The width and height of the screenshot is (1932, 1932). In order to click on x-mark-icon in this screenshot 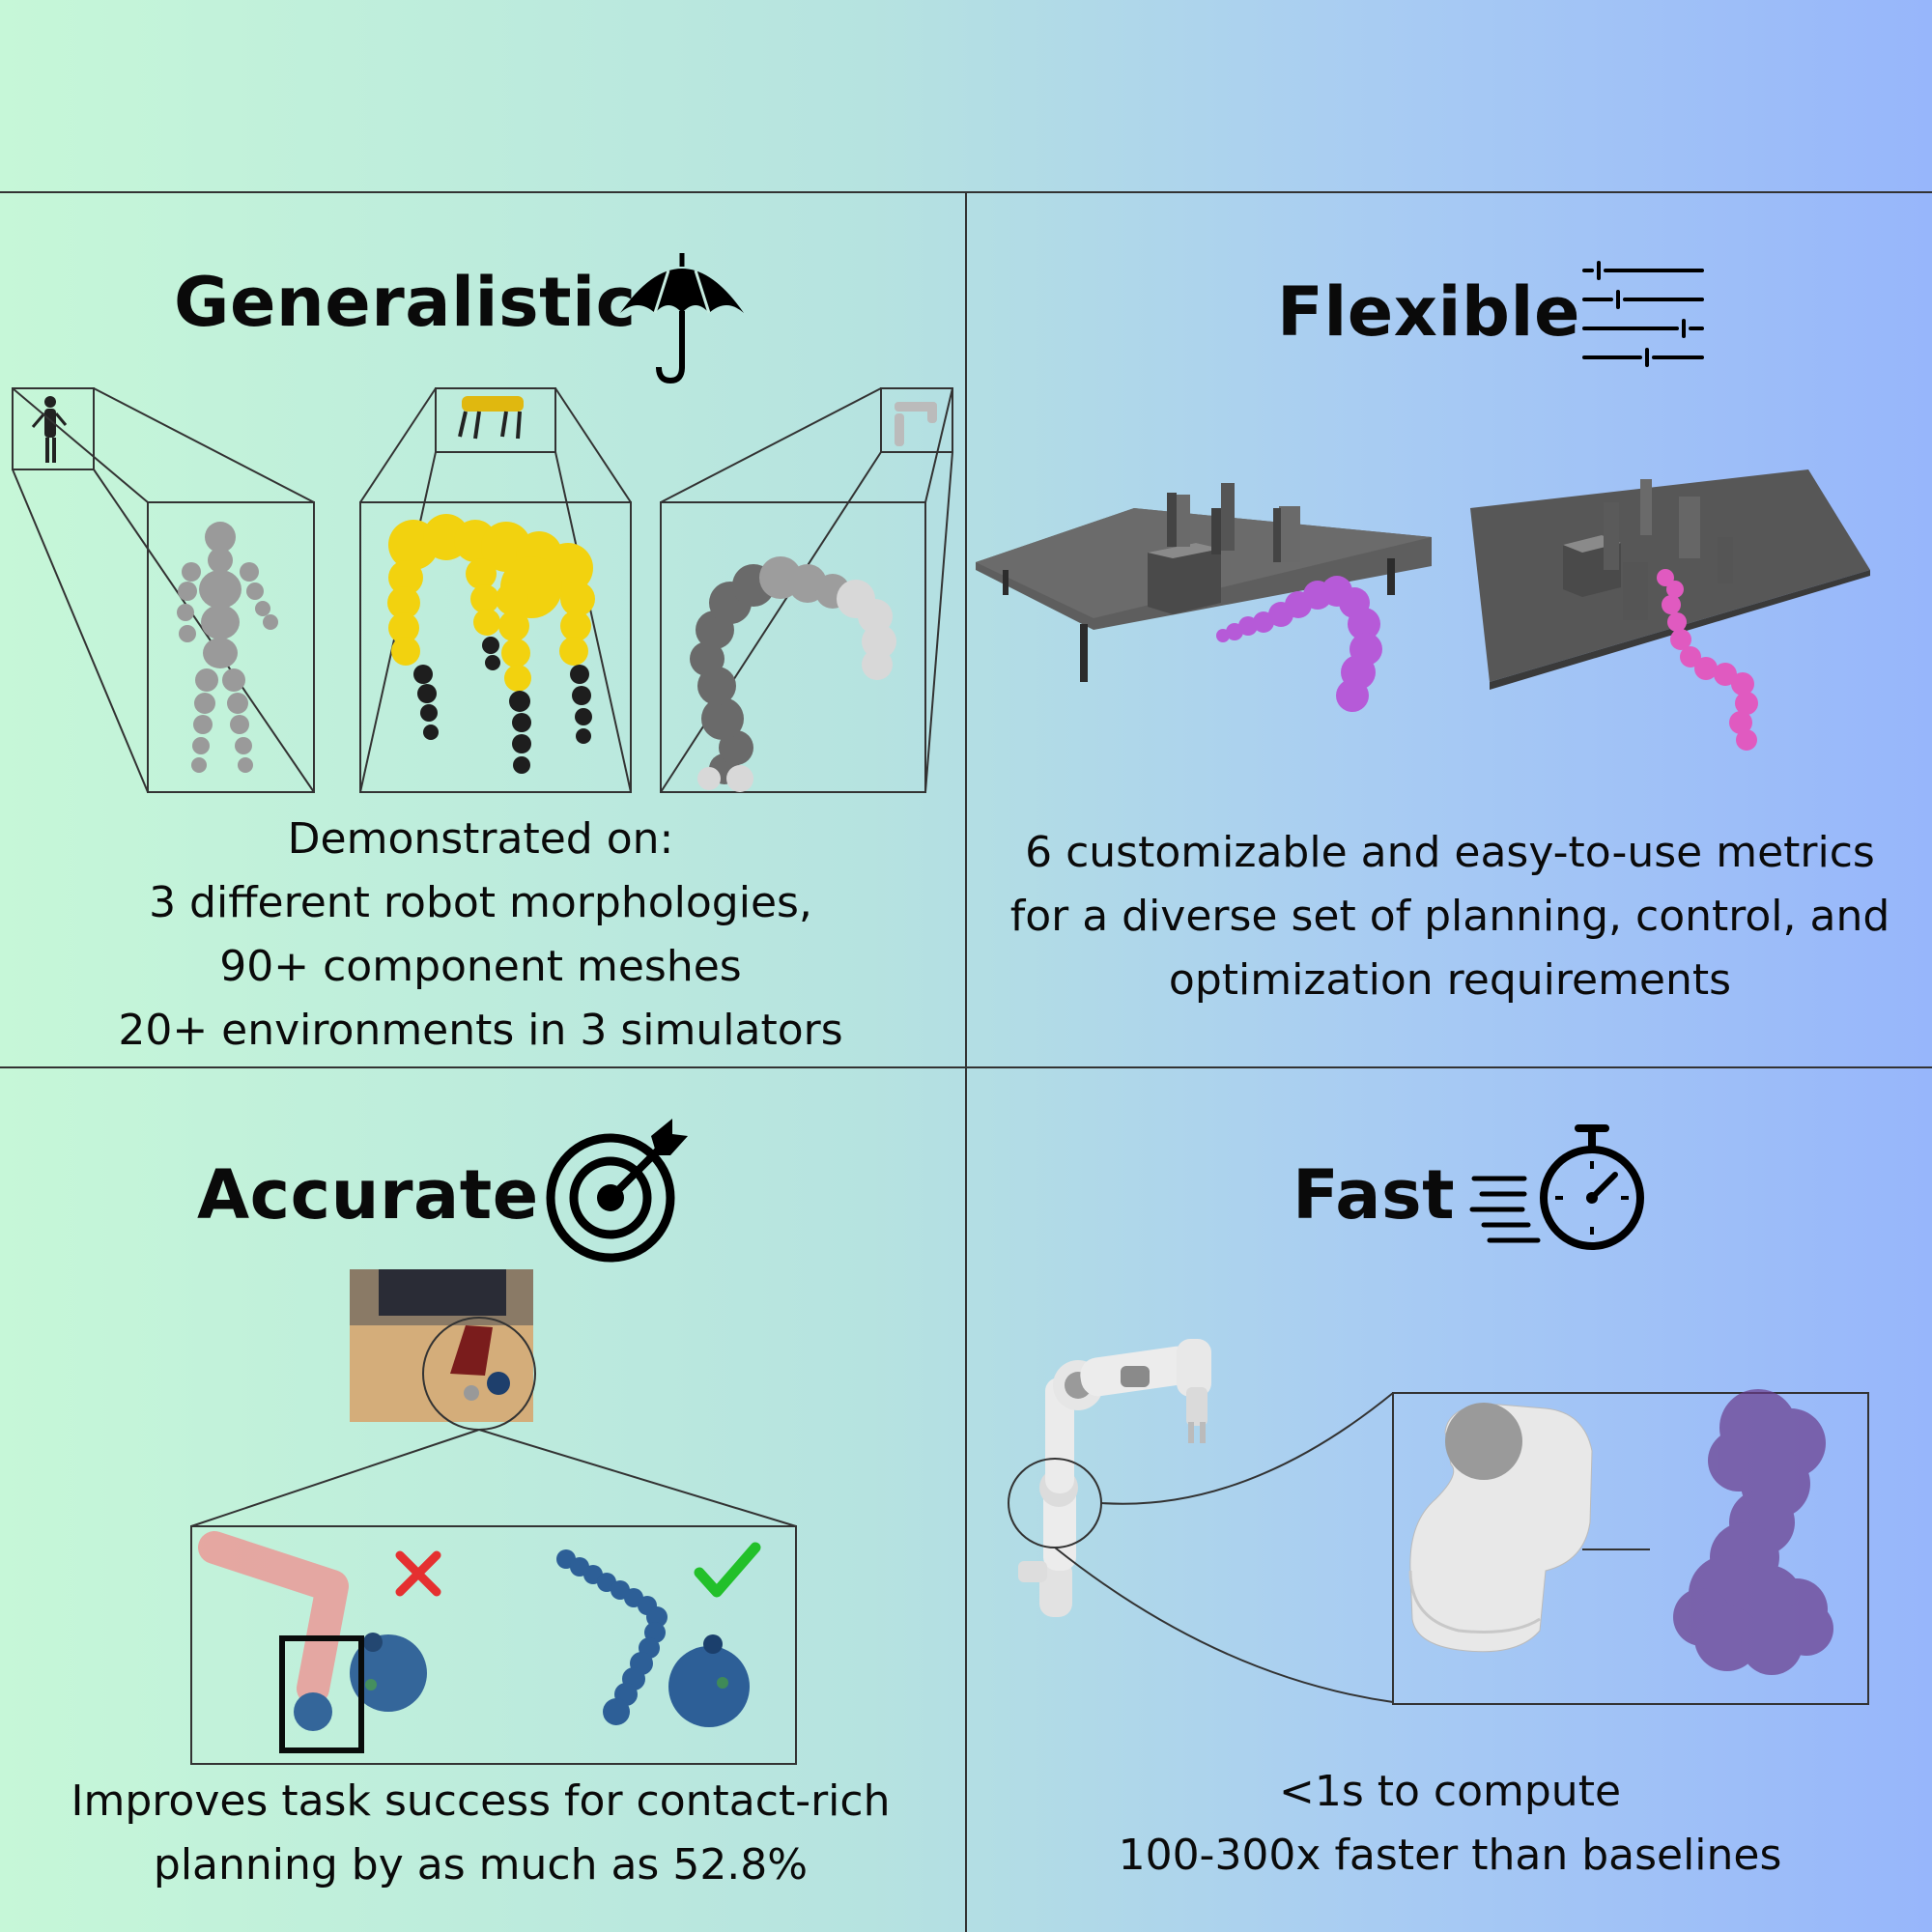, I will do `click(418, 1573)`.